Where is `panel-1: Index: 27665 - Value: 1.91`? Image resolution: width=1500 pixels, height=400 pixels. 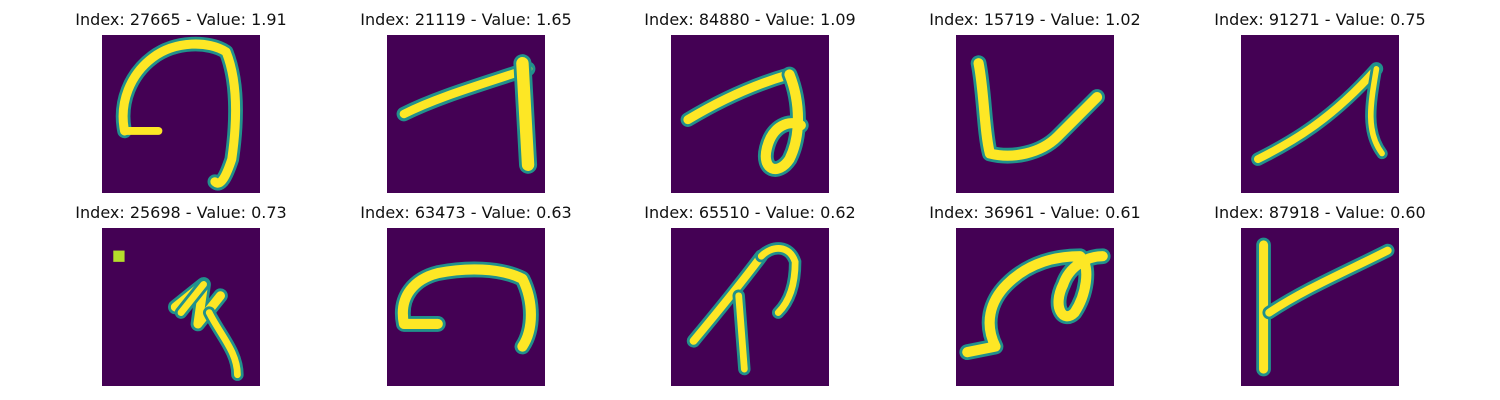 panel-1: Index: 27665 - Value: 1.91 is located at coordinates (181, 96).